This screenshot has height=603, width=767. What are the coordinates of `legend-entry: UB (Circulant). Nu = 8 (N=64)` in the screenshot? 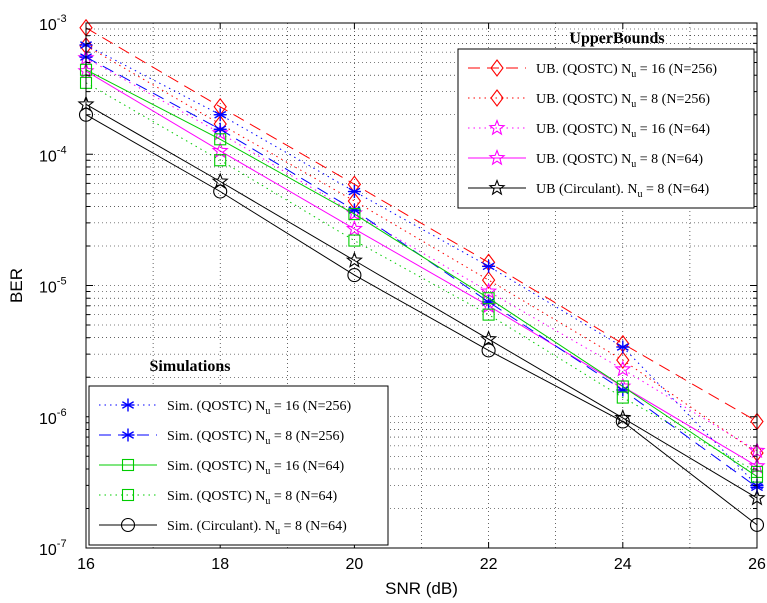 It's located at (589, 189).